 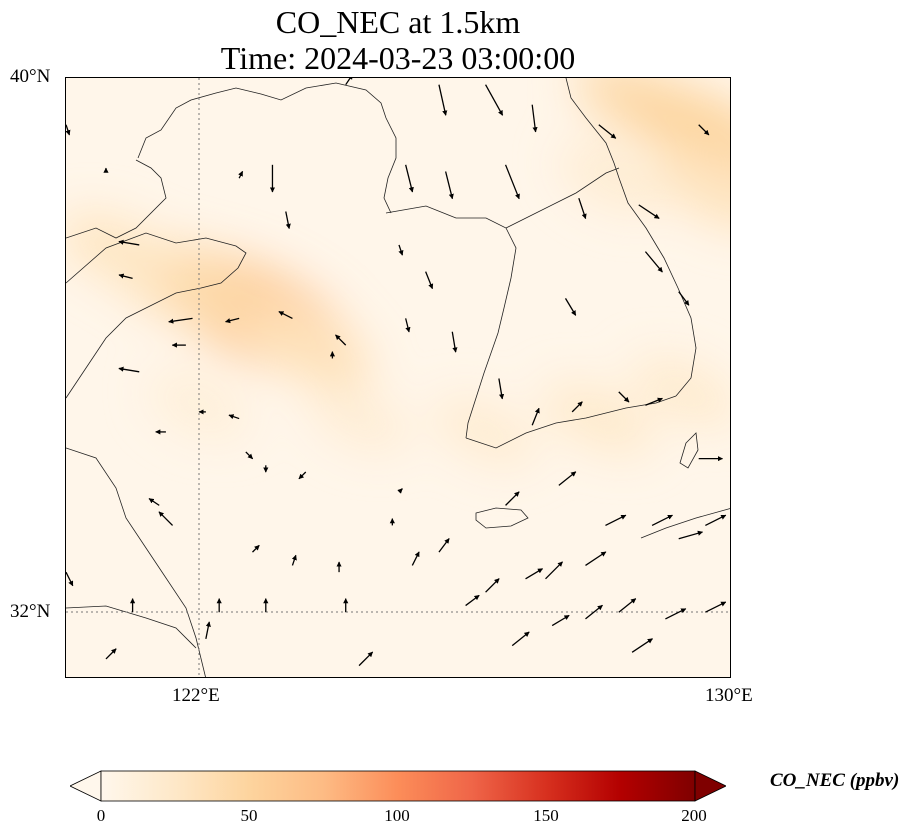 I want to click on colorbar-tick-200: 200, so click(x=694, y=815).